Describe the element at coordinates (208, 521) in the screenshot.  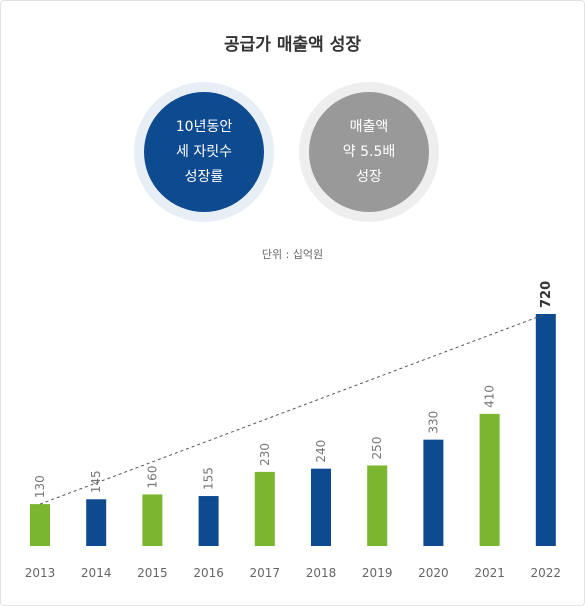
I see `bar-2016` at that location.